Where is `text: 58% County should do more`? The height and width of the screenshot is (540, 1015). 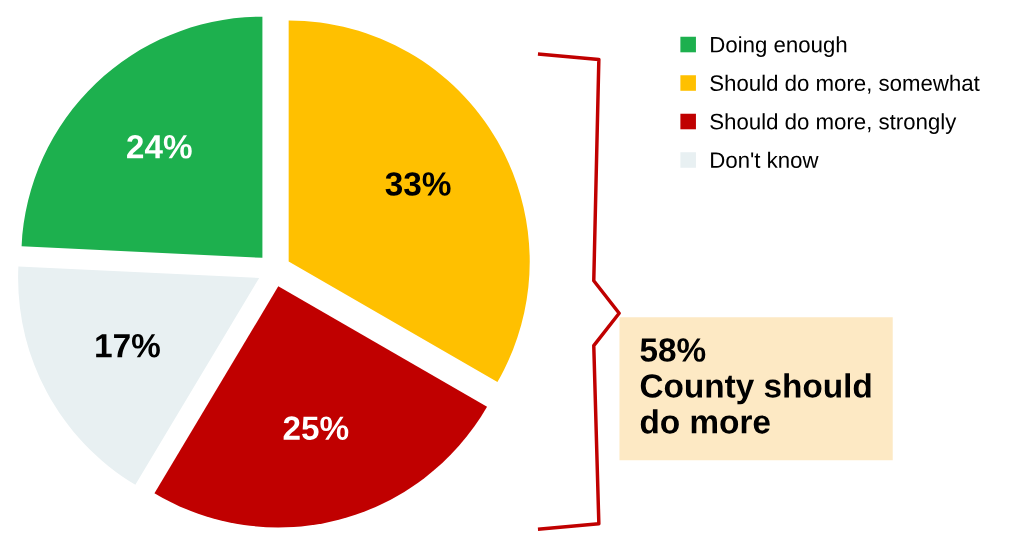
text: 58% County should do more is located at coordinates (755, 386).